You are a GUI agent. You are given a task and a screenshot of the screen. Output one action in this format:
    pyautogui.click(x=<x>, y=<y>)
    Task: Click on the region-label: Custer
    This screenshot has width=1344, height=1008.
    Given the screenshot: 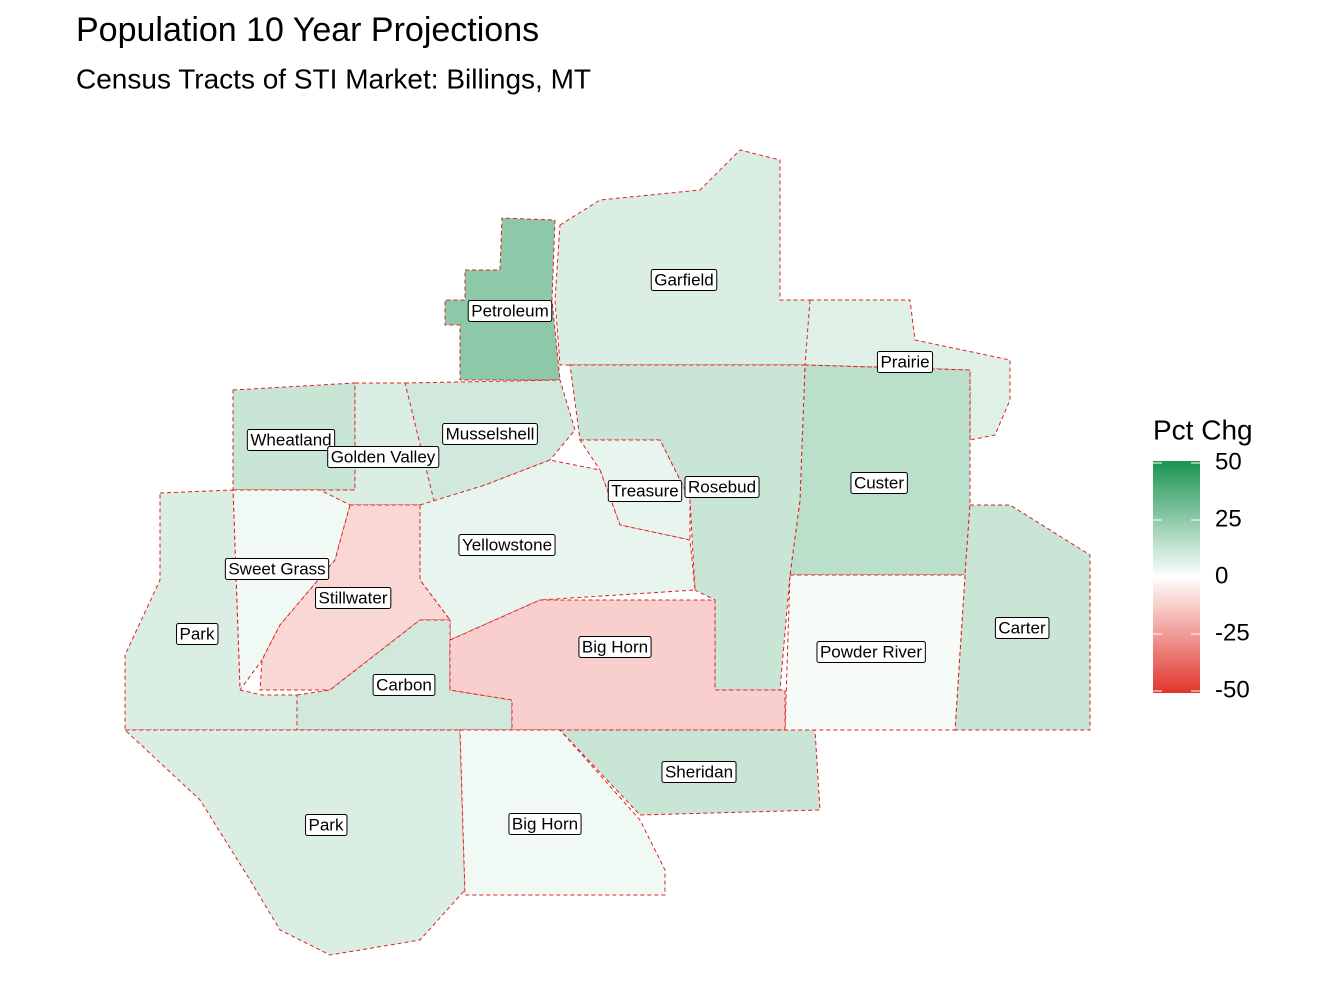 What is the action you would take?
    pyautogui.click(x=879, y=482)
    